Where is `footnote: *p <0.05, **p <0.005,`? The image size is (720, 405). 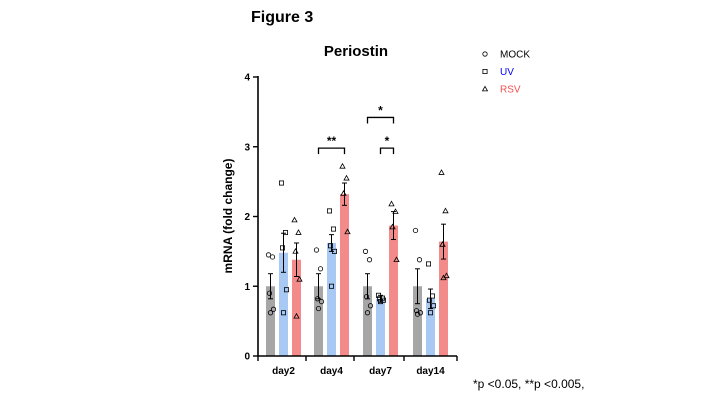
footnote: *p <0.05, **p <0.005, is located at coordinates (529, 384).